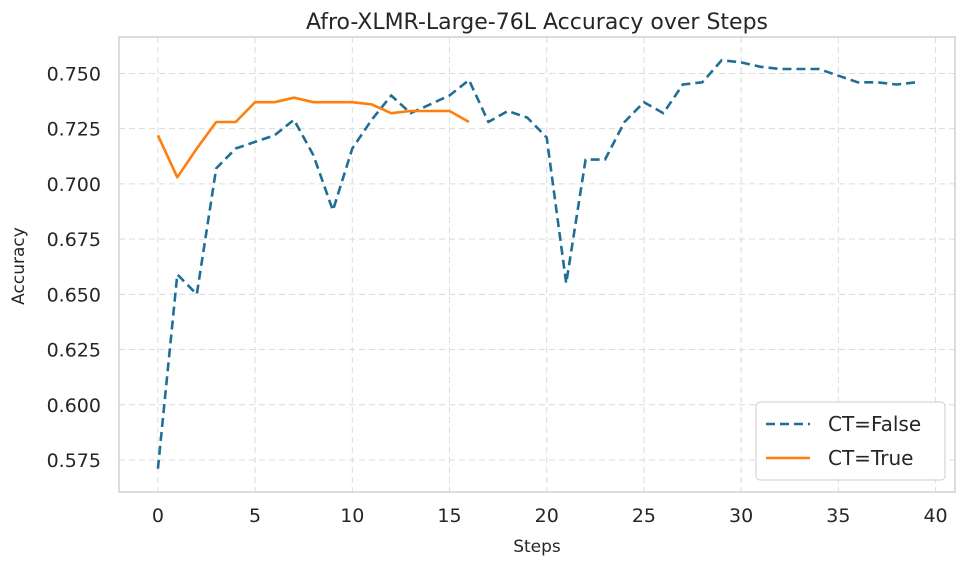  Describe the element at coordinates (644, 516) in the screenshot. I see `x-tick-label: 25` at that location.